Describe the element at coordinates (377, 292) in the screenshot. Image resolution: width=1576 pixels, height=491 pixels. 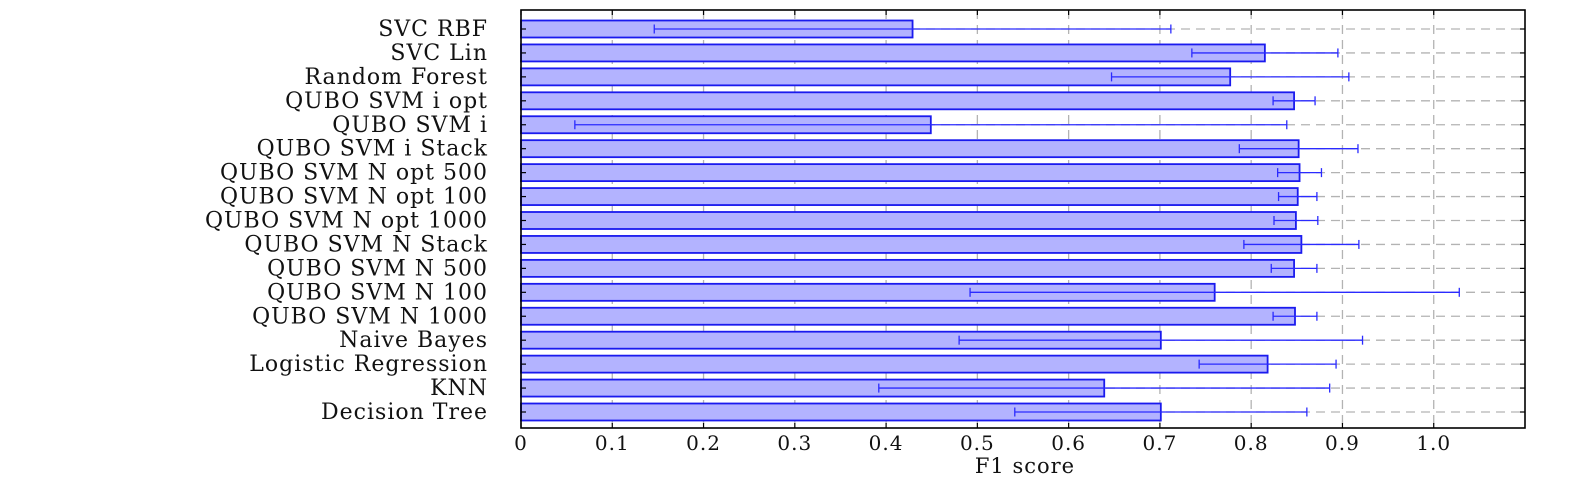
I see `category-label: QUBO SVM N 100` at that location.